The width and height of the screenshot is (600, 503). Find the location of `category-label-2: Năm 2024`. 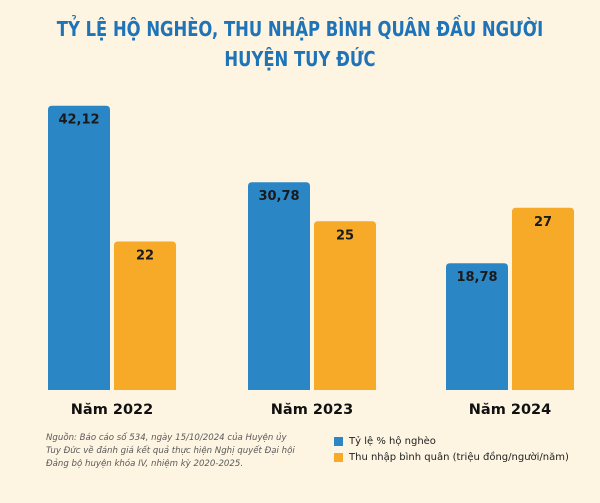

category-label-2: Năm 2024 is located at coordinates (510, 410).